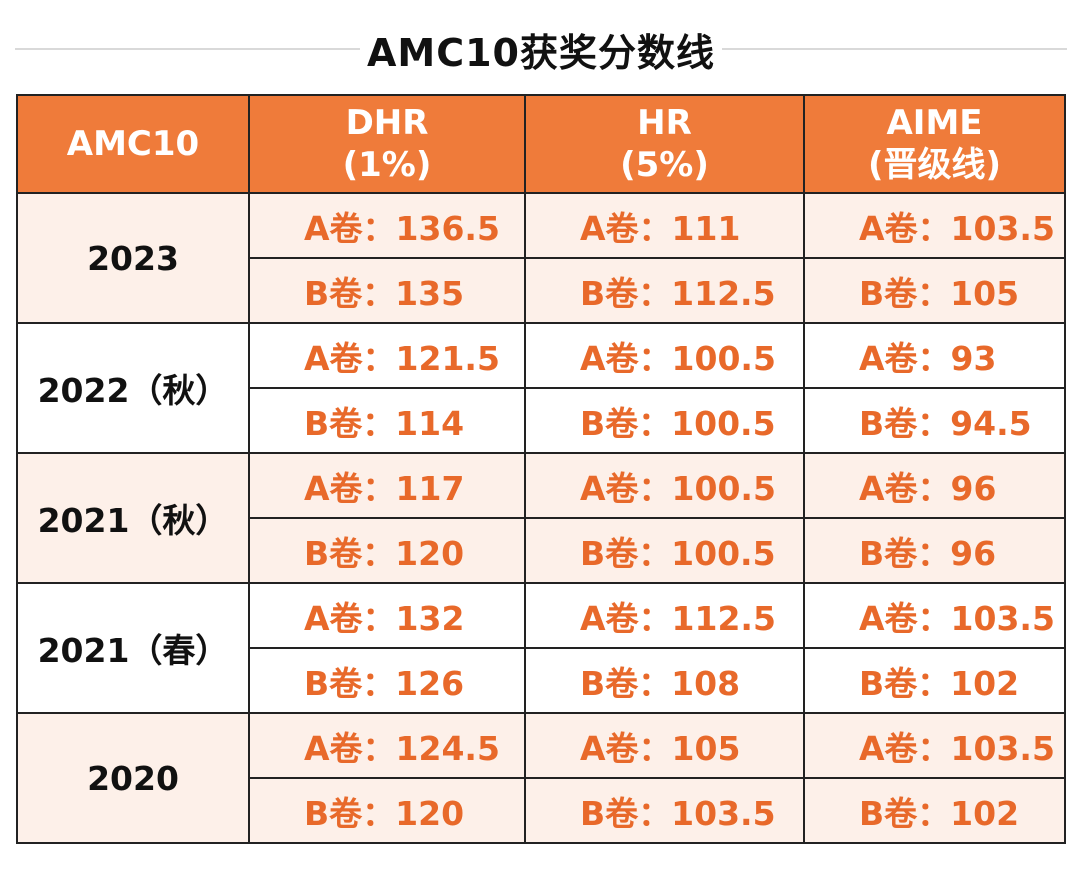  Describe the element at coordinates (934, 290) in the screenshot. I see `score-cell: B卷：105` at that location.